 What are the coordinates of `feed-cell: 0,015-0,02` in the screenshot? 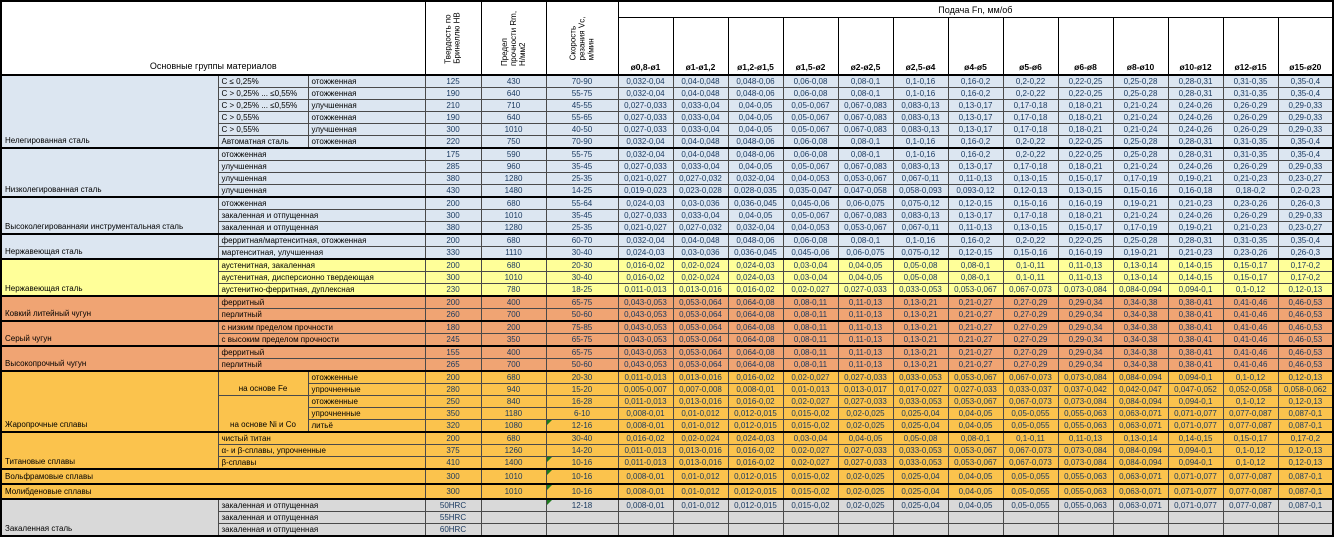 It's located at (810, 505).